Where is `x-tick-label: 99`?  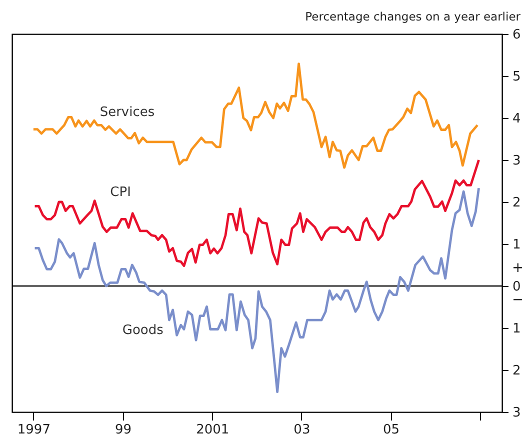
x-tick-label: 99 is located at coordinates (123, 428).